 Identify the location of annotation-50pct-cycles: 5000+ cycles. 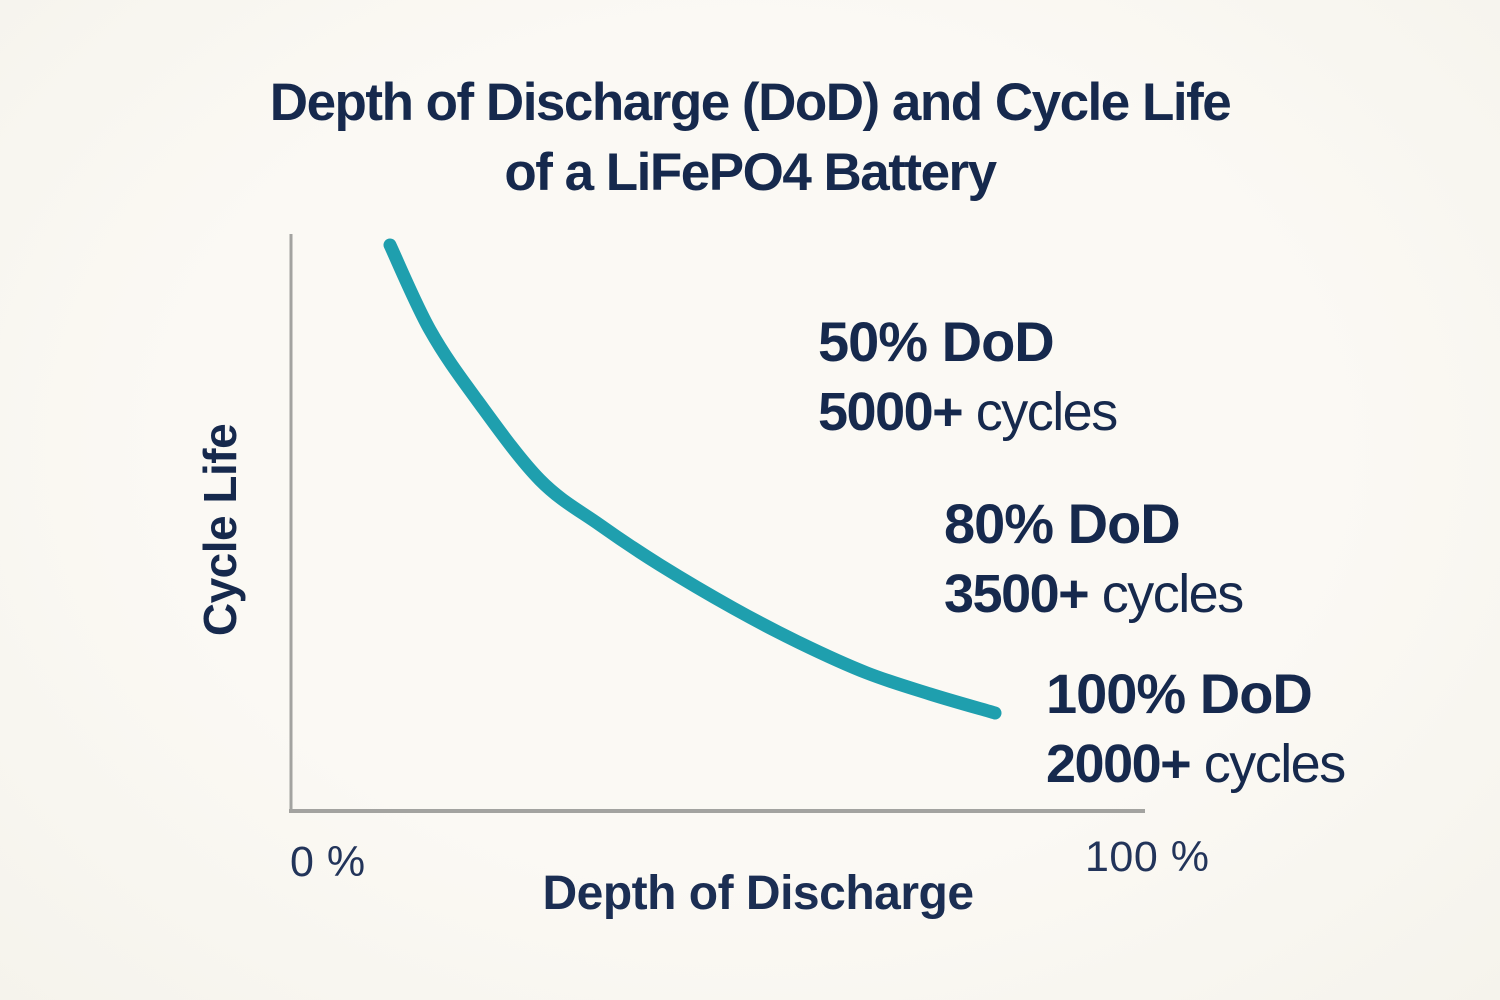
(968, 412).